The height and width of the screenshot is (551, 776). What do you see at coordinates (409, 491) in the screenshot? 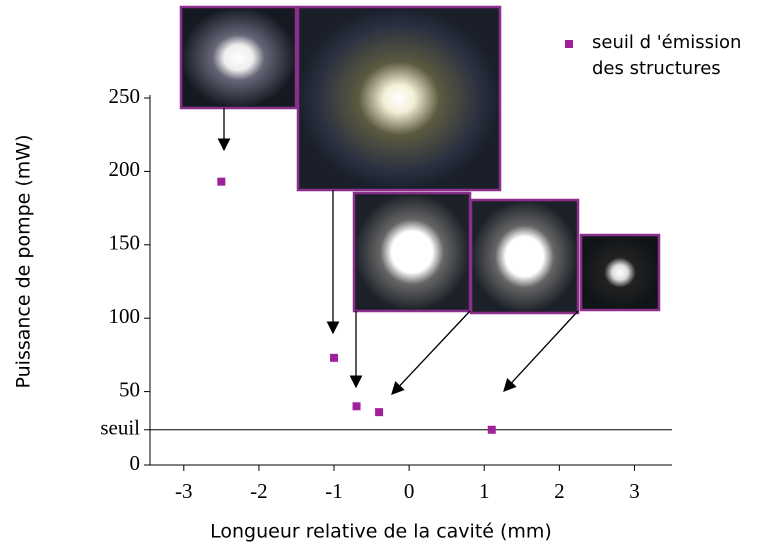
I see `x-tick-label: 0` at bounding box center [409, 491].